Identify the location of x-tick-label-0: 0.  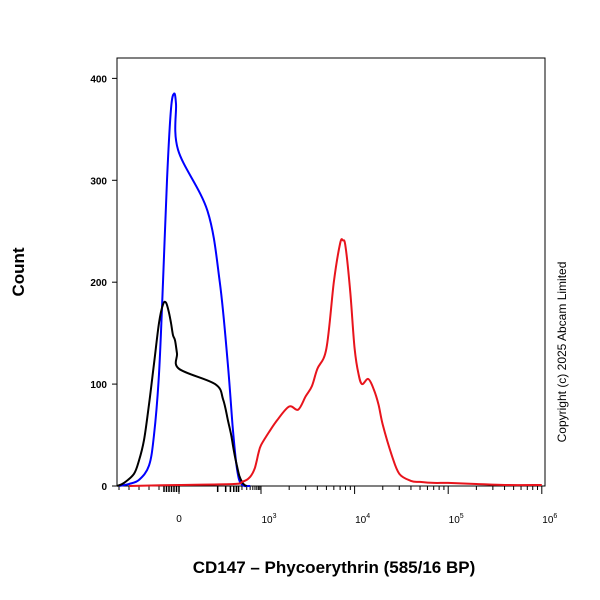
(179, 519).